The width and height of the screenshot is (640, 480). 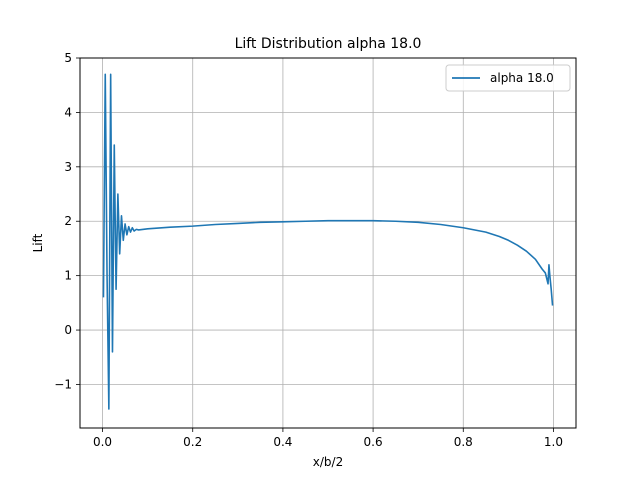 What do you see at coordinates (192, 442) in the screenshot?
I see `x-tick-label: 0.2` at bounding box center [192, 442].